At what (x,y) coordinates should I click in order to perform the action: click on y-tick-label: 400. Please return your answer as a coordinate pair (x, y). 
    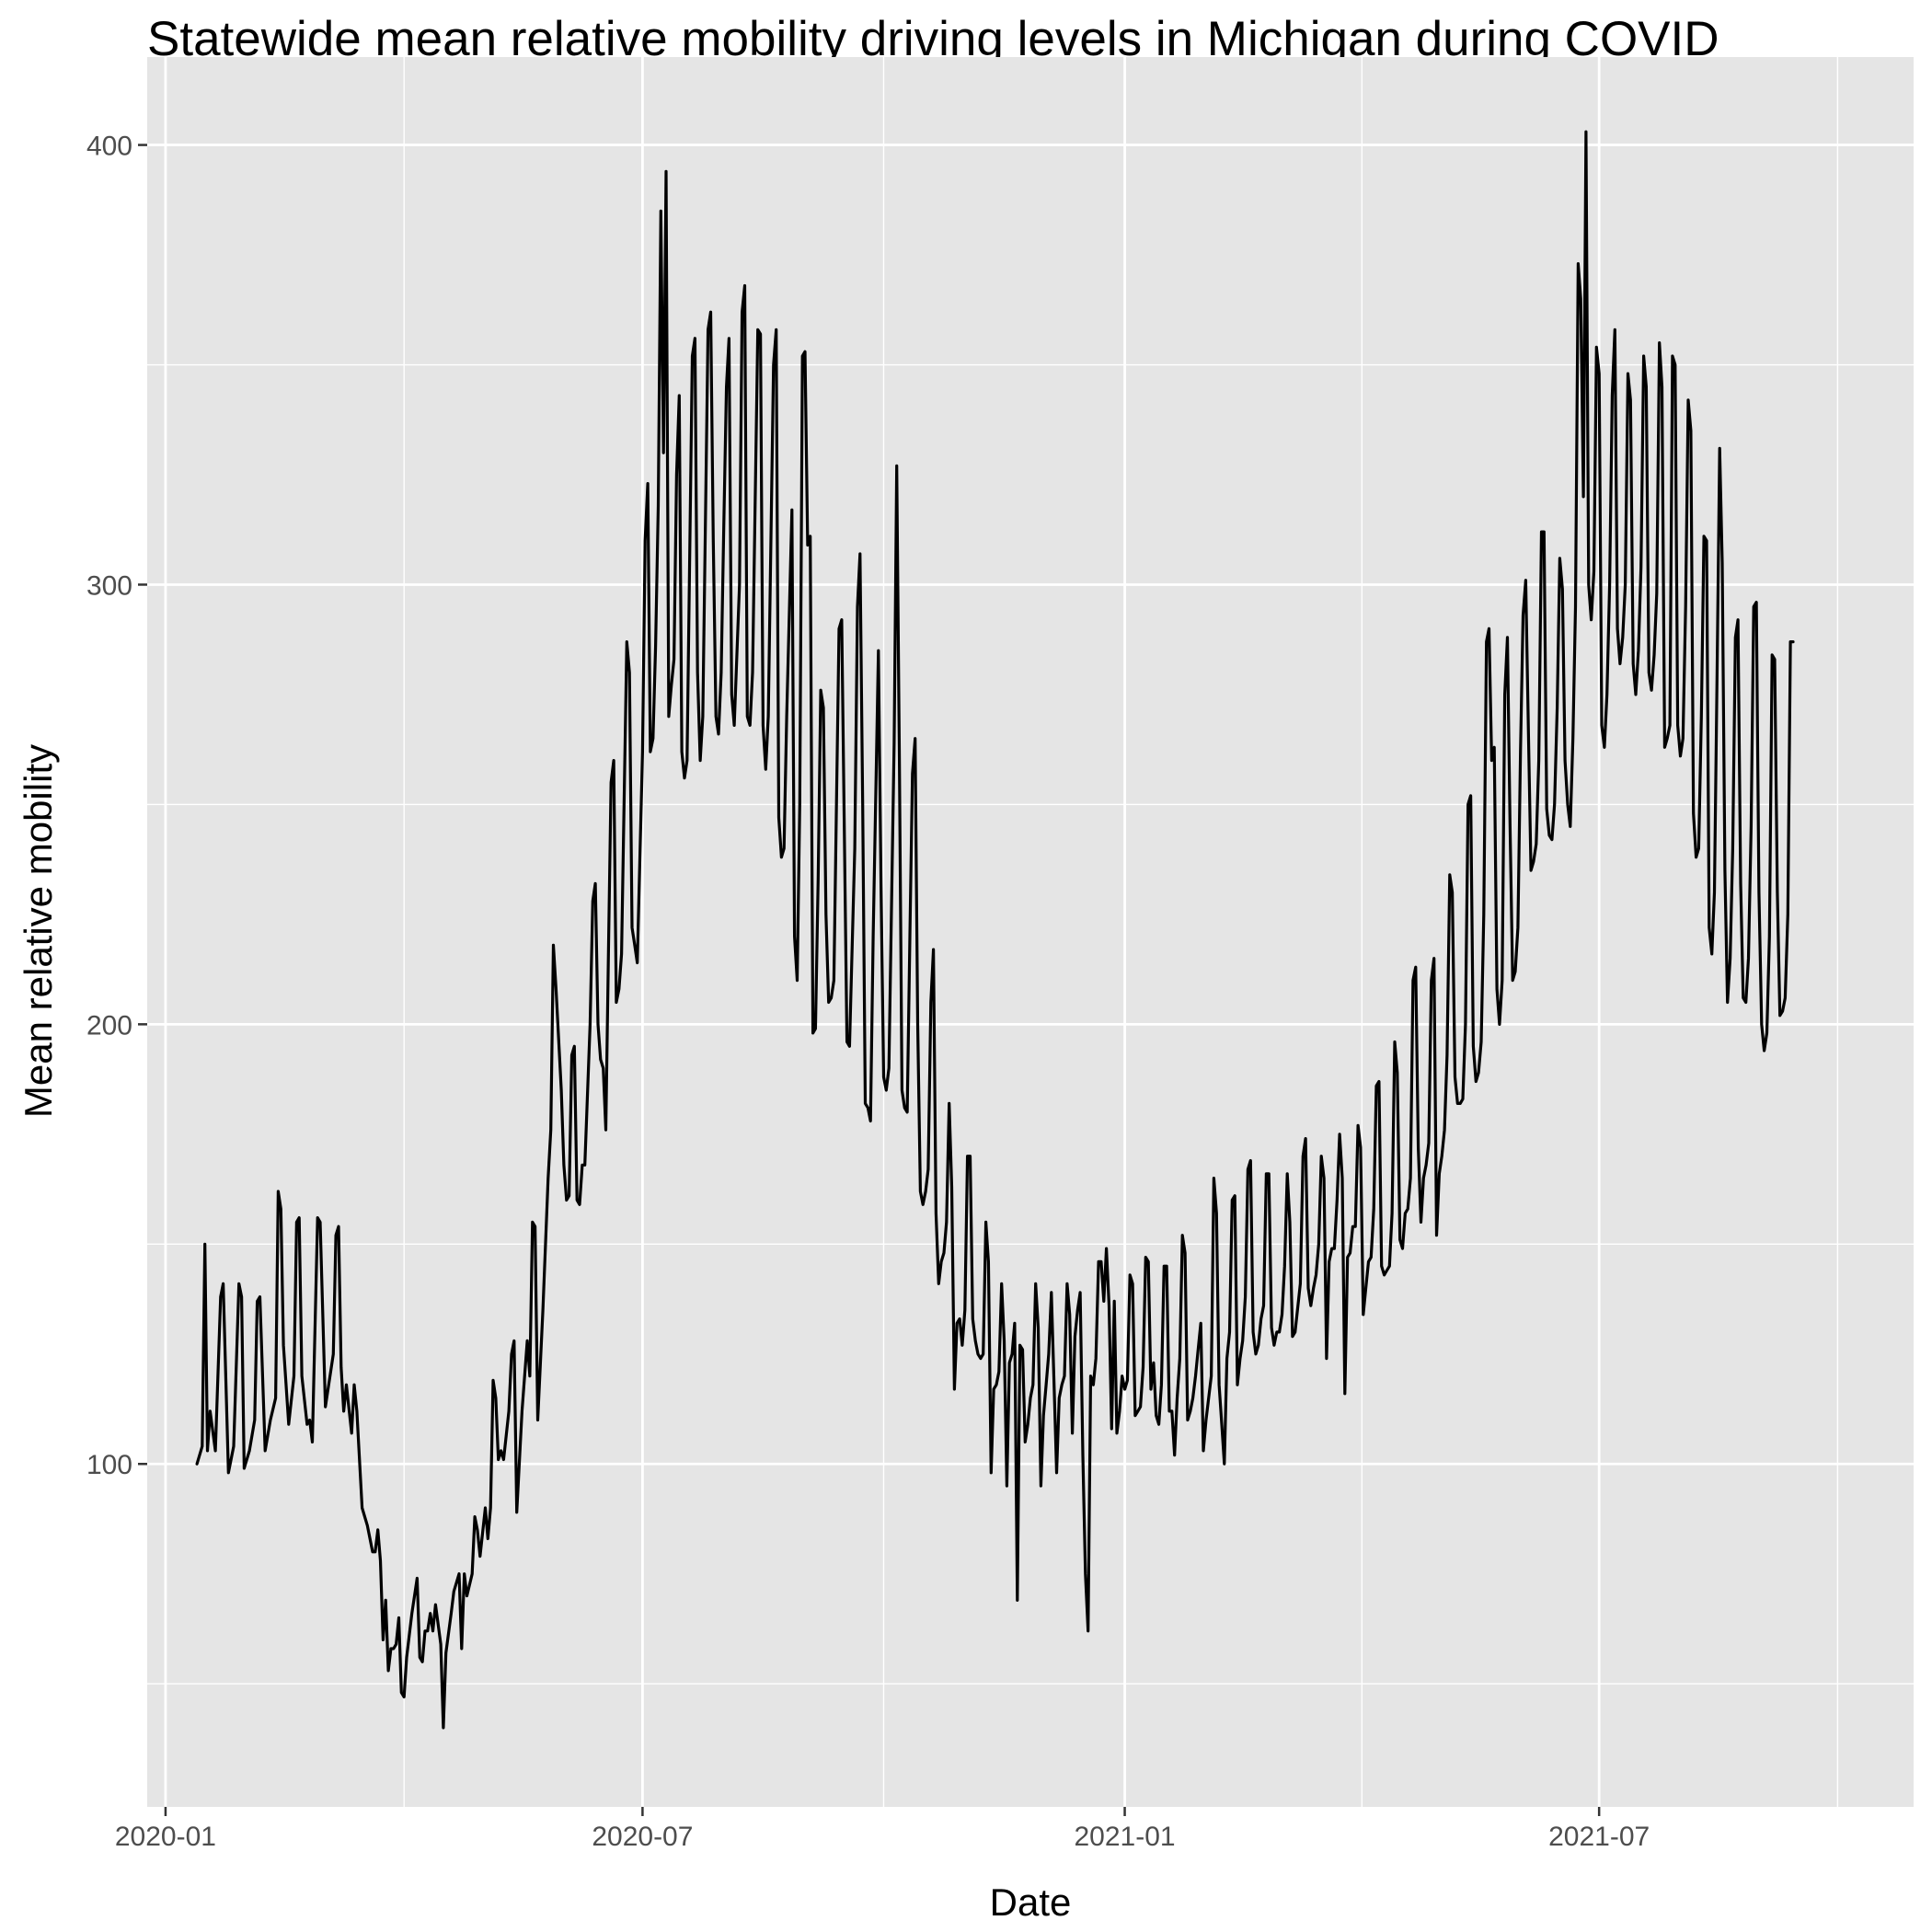
    Looking at the image, I should click on (109, 147).